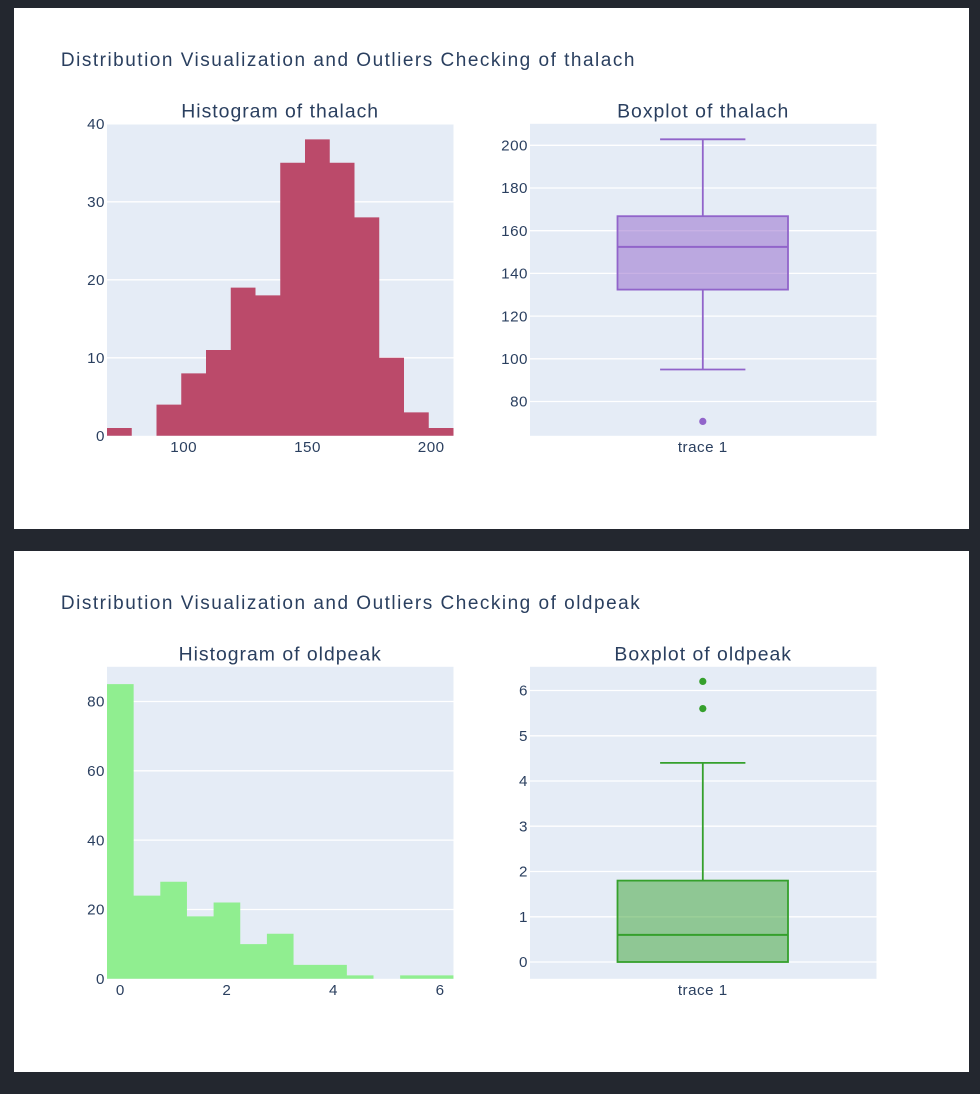 This screenshot has width=980, height=1094. I want to click on svg-text: 150, so click(307, 447).